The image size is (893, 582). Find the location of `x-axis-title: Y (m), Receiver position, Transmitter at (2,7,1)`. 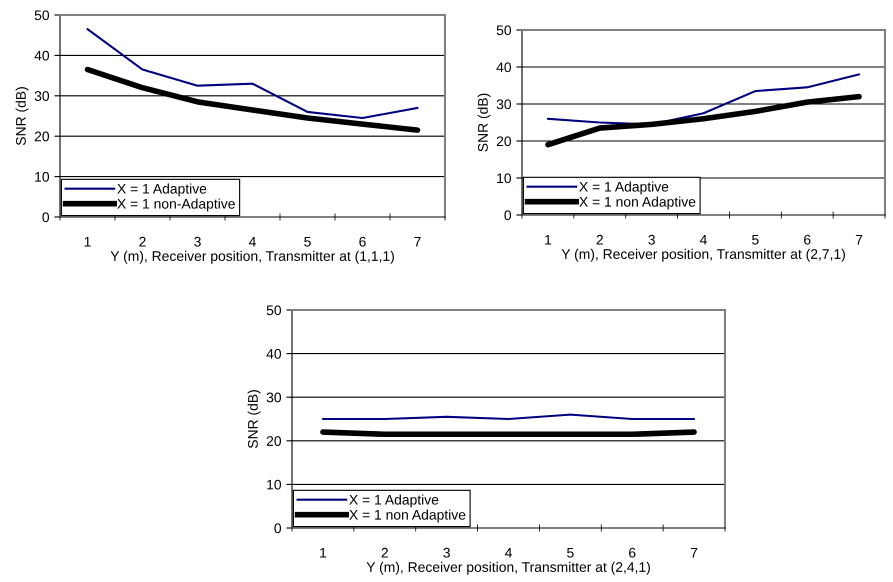

x-axis-title: Y (m), Receiver position, Transmitter at (2,7,1) is located at coordinates (703, 255).